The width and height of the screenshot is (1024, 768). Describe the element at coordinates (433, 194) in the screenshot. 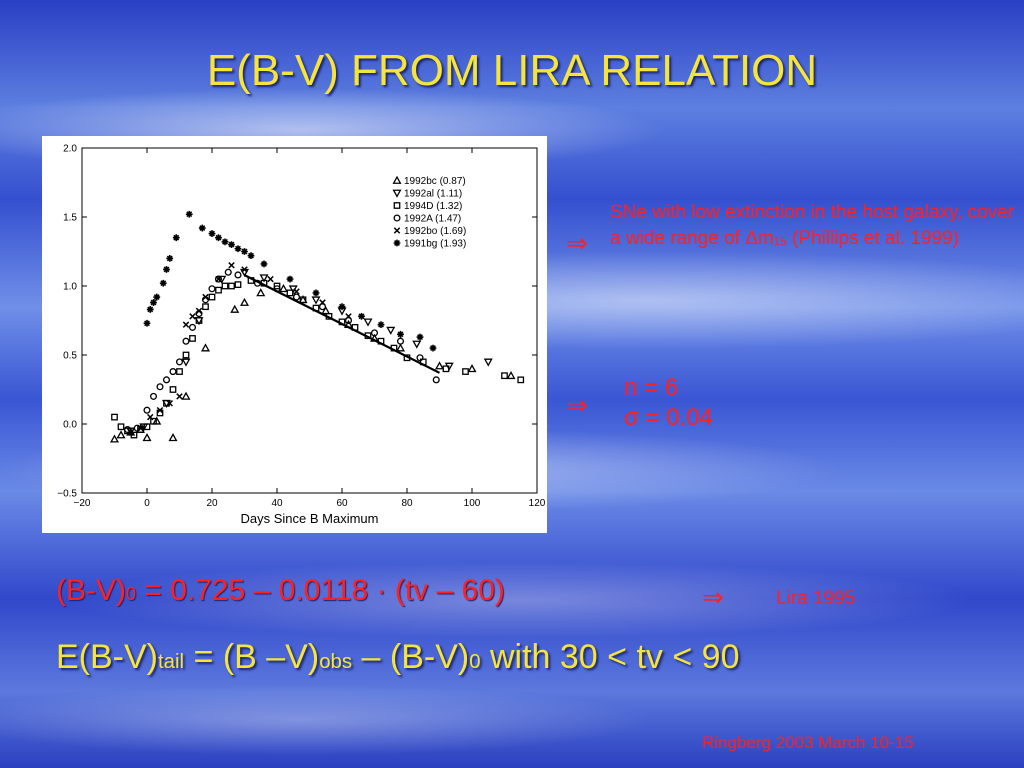

I see `legend-label: 1992al (1.11)` at that location.